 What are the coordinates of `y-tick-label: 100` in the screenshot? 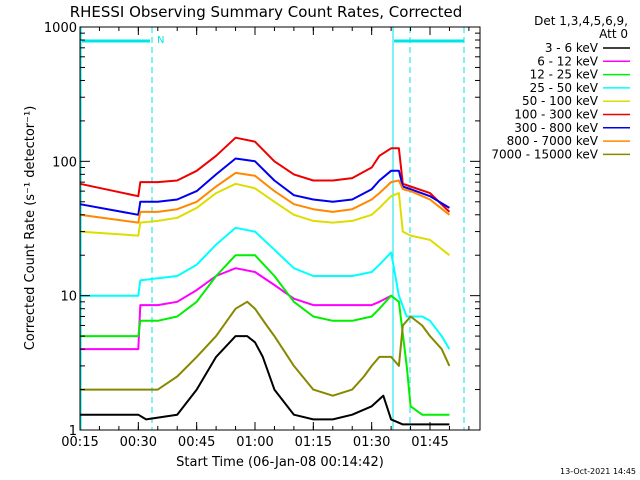 It's located at (64, 162).